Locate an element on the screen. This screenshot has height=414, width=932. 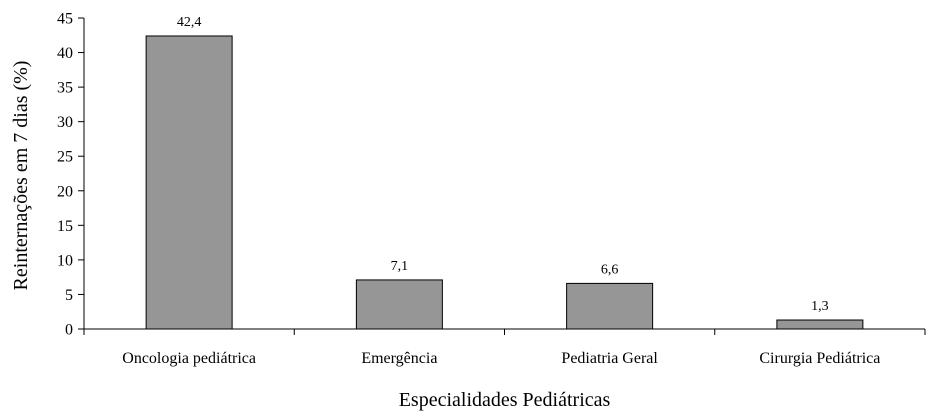
data-label: 1,3 is located at coordinates (820, 306).